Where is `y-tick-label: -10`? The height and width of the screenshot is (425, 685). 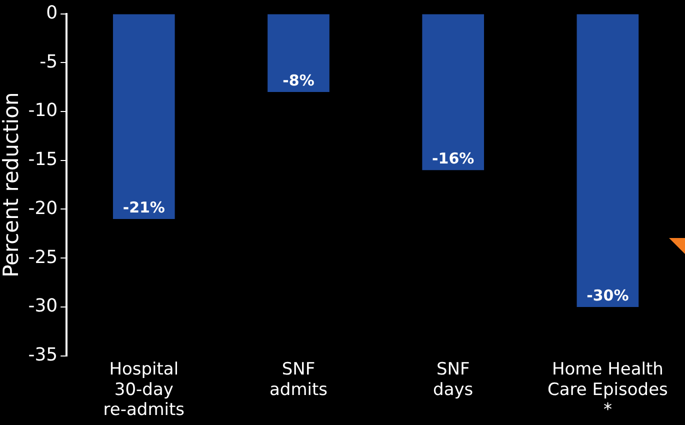
y-tick-label: -10 is located at coordinates (43, 111).